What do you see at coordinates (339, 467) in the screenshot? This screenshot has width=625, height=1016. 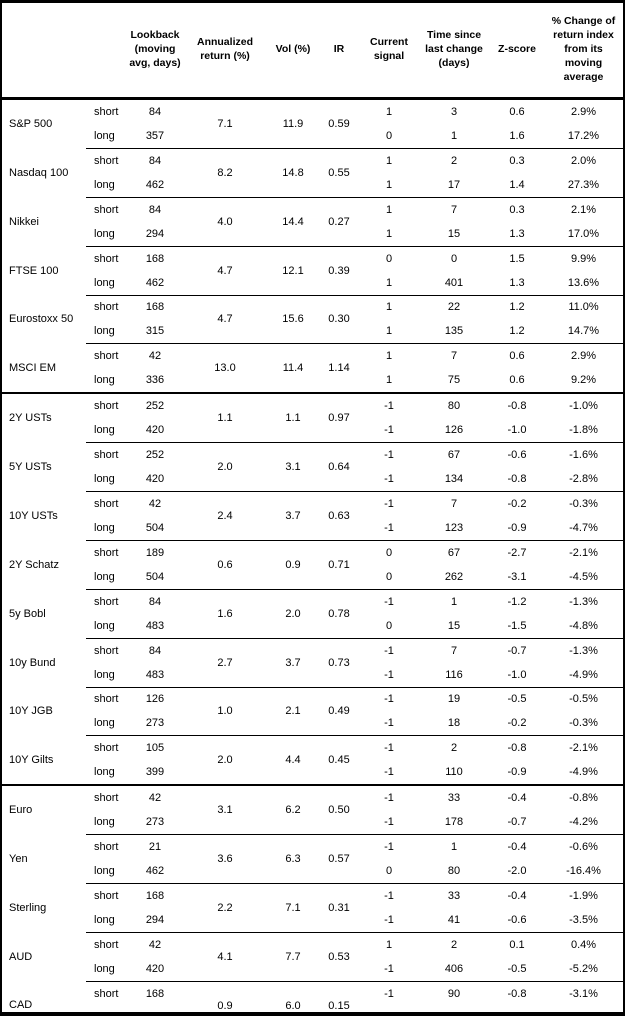 I see `ir-value: 0.64` at bounding box center [339, 467].